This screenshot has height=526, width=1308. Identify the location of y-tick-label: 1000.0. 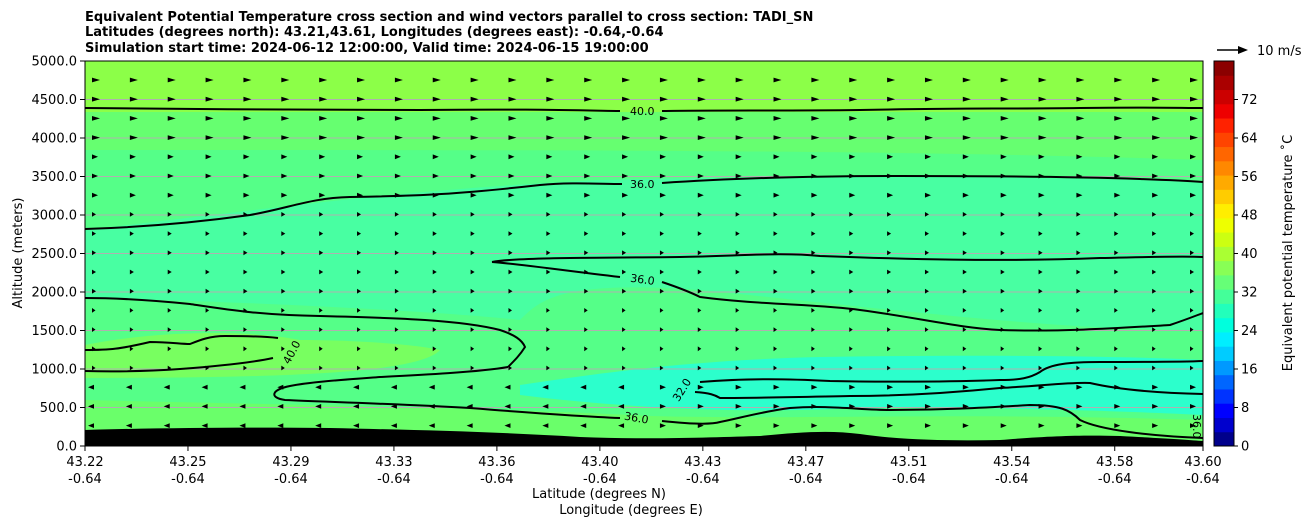
(55, 370).